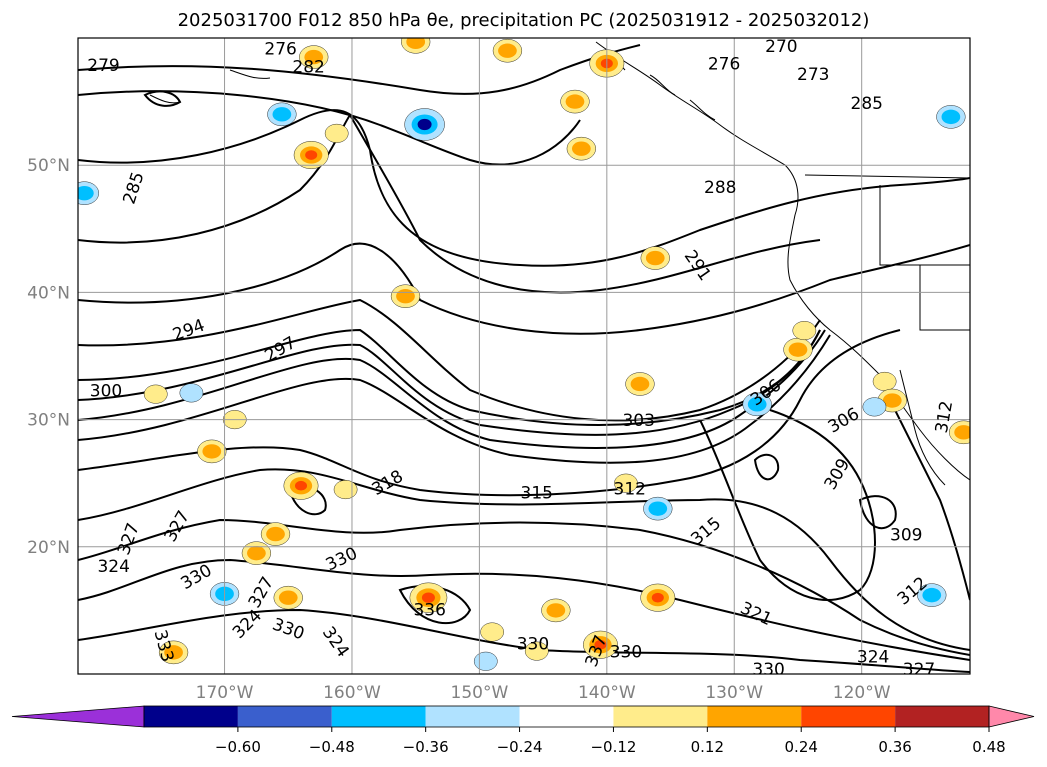 Image resolution: width=1047 pixels, height=767 pixels. What do you see at coordinates (697, 266) in the screenshot?
I see `contour-label: 291` at bounding box center [697, 266].